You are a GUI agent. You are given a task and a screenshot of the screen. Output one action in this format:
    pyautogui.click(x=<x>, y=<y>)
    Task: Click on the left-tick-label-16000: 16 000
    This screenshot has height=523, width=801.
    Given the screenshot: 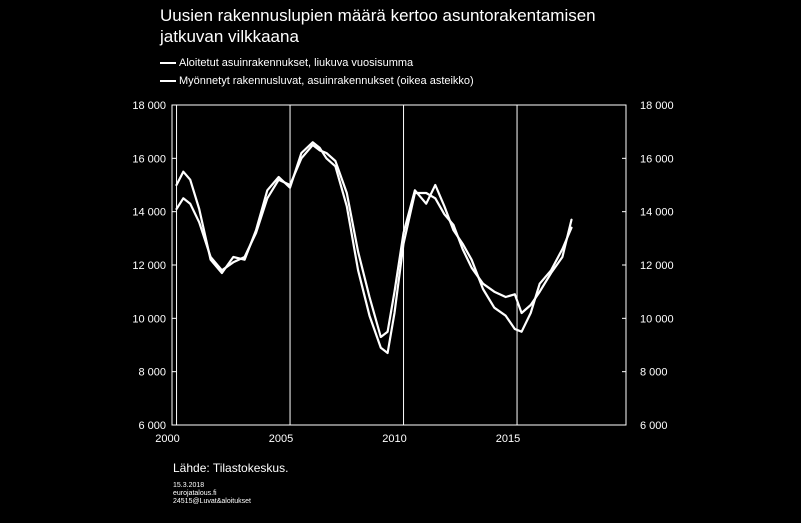 What is the action you would take?
    pyautogui.click(x=149, y=159)
    